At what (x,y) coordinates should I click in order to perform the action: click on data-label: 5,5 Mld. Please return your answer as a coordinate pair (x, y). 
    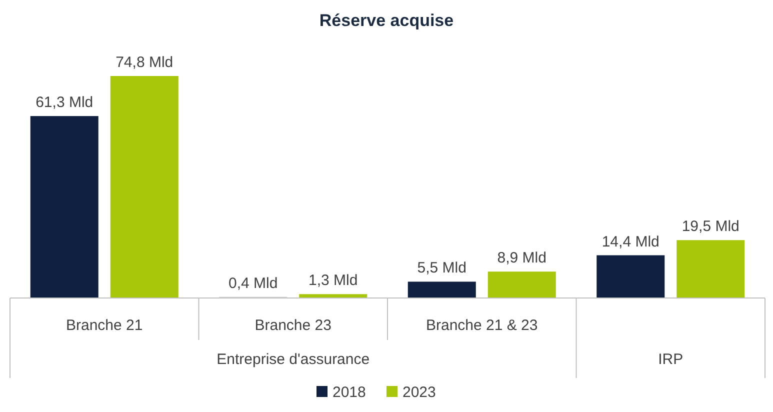
    Looking at the image, I should click on (441, 268).